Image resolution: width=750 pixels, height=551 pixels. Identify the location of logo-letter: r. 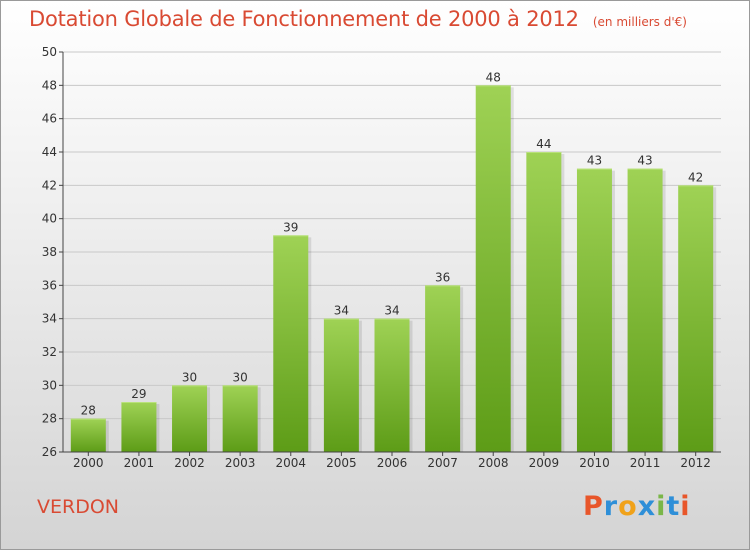
(611, 506).